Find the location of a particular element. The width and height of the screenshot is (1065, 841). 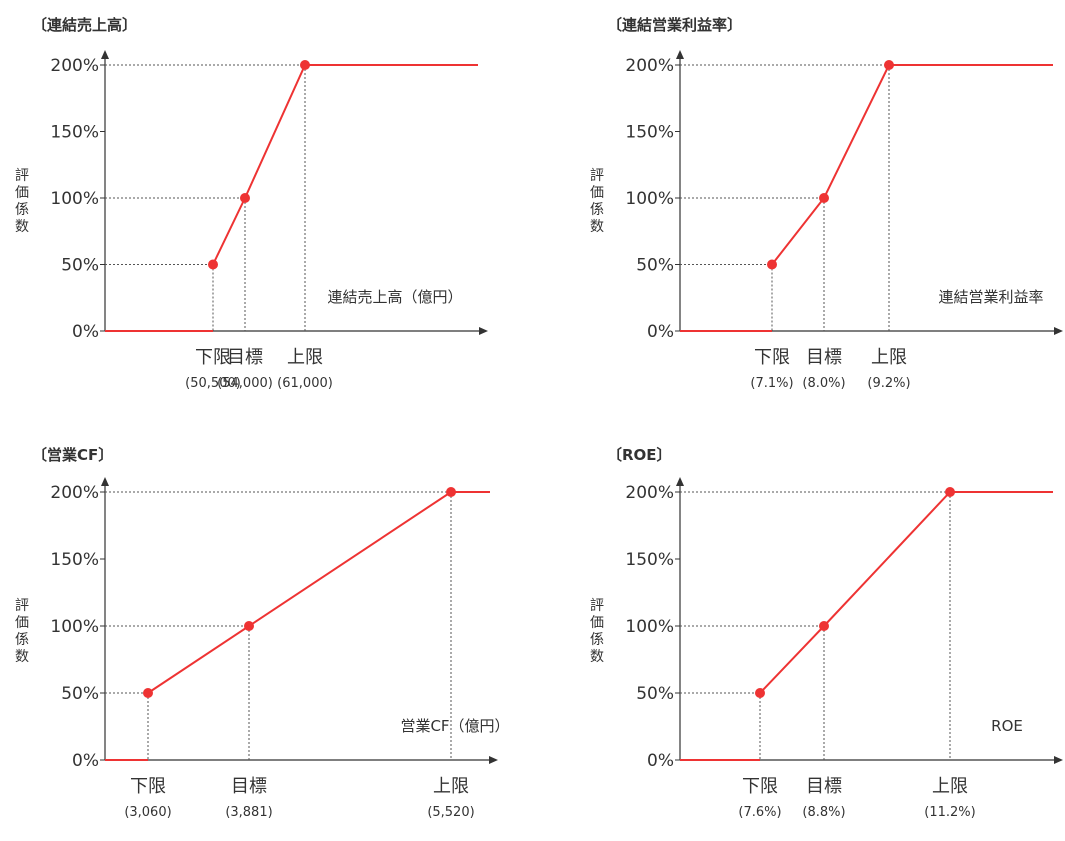

chart-title: 〔ROE〕 is located at coordinates (639, 455).